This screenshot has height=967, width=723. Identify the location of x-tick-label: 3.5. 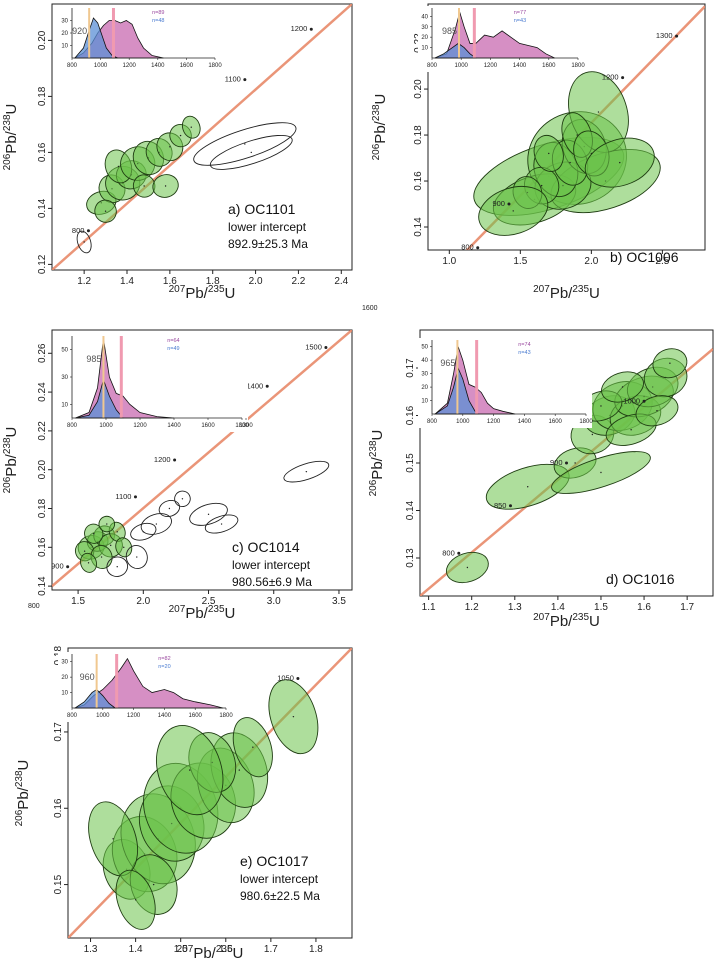
(339, 601).